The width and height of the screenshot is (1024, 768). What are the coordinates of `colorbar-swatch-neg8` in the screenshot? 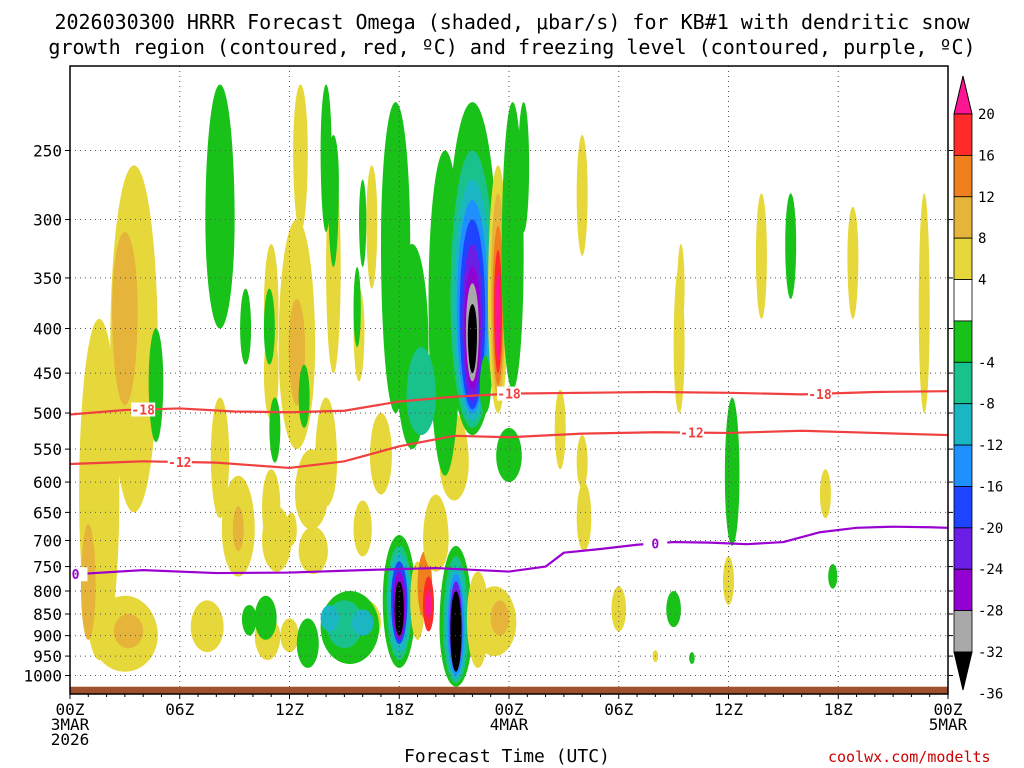 It's located at (963, 383).